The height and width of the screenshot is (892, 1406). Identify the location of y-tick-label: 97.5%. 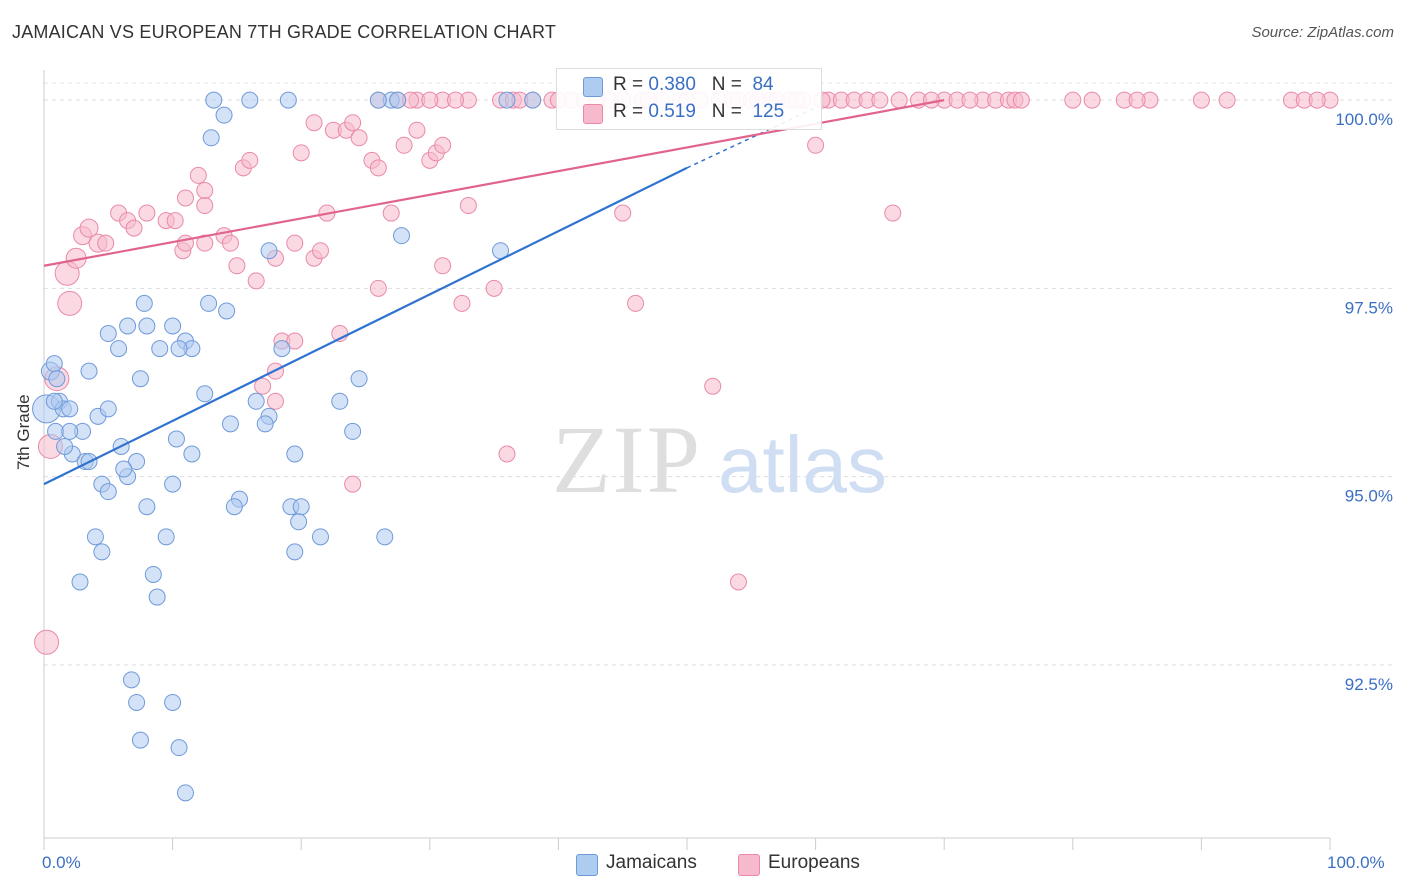
(1369, 307).